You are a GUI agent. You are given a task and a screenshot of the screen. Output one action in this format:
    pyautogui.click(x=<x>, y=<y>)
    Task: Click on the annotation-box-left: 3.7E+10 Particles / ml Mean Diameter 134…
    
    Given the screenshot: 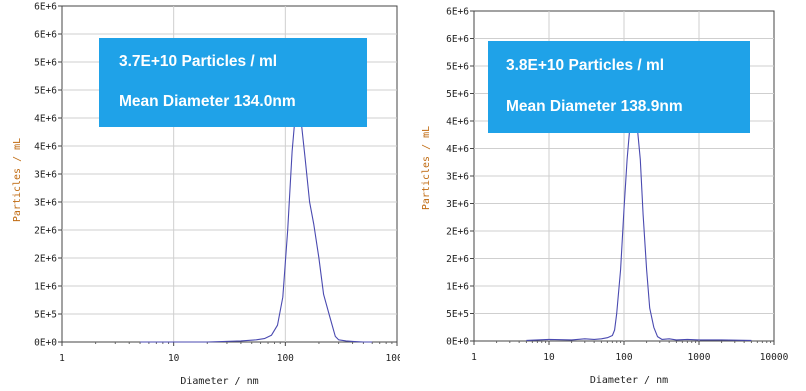 What is the action you would take?
    pyautogui.click(x=233, y=82)
    